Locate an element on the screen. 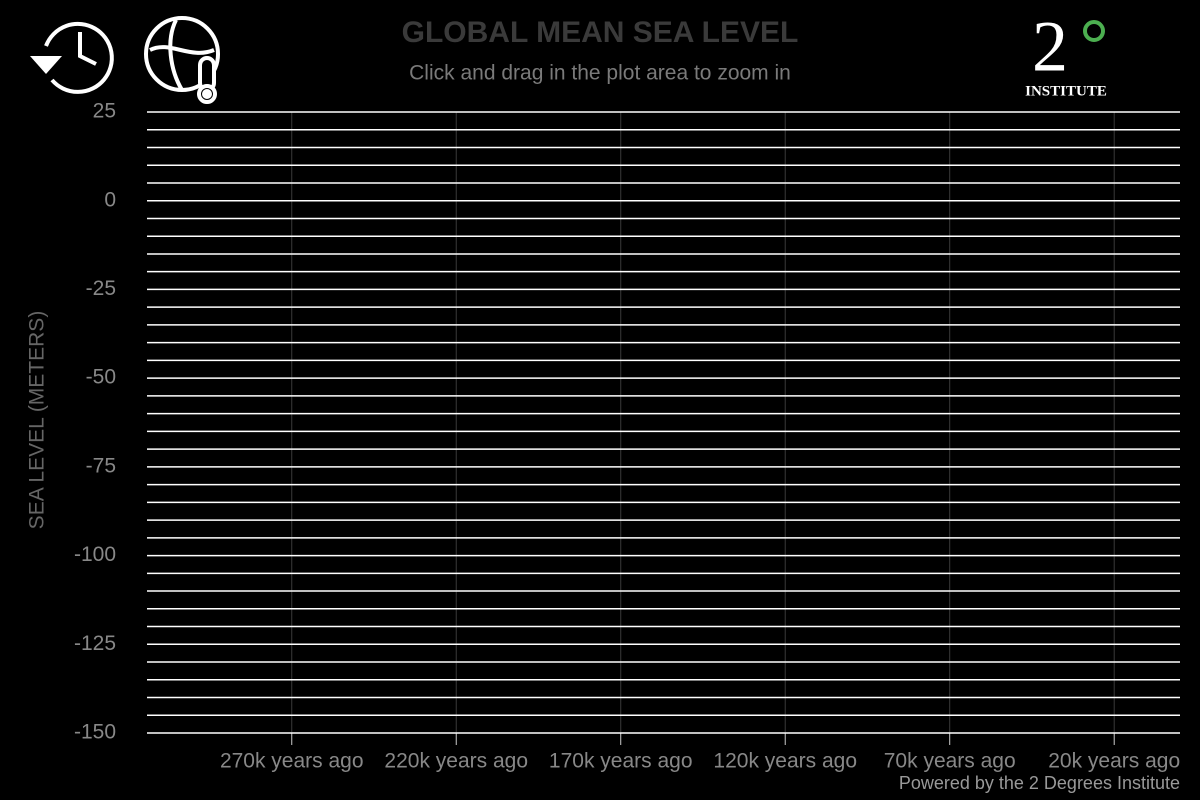 The image size is (1200, 800). y-tick-label: 25 is located at coordinates (104, 111).